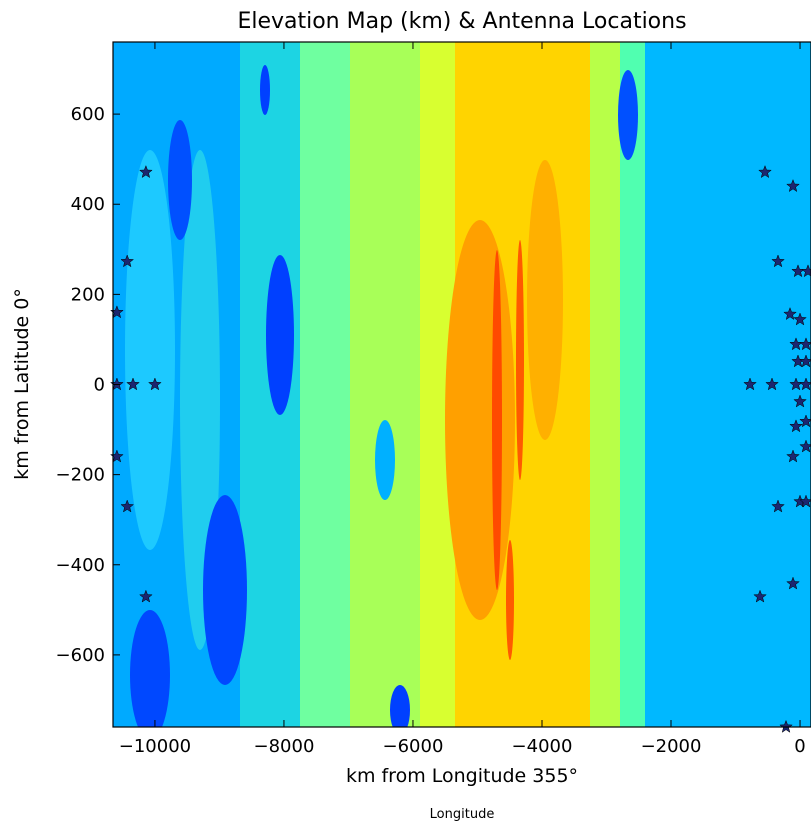 Image resolution: width=811 pixels, height=826 pixels. I want to click on y-tick-label: 600, so click(88, 114).